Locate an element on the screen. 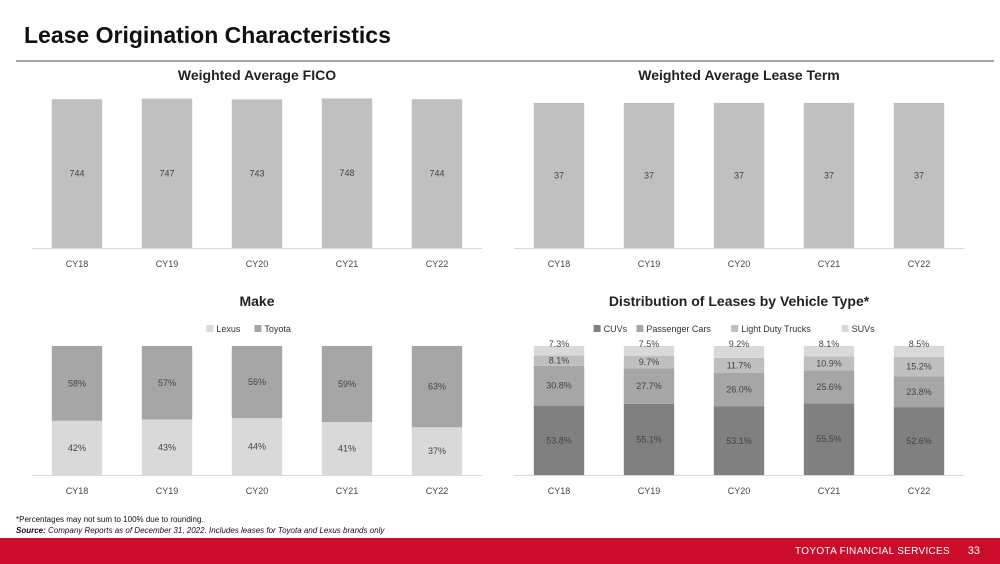 The height and width of the screenshot is (564, 1000). vehicle-data-label-1-3: 25.6% is located at coordinates (829, 387).